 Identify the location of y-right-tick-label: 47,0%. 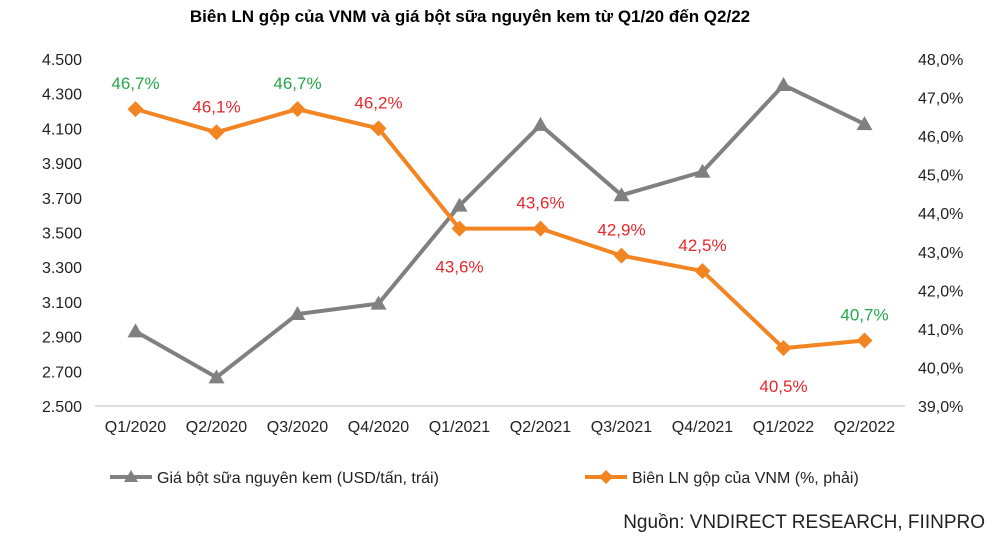
(940, 99).